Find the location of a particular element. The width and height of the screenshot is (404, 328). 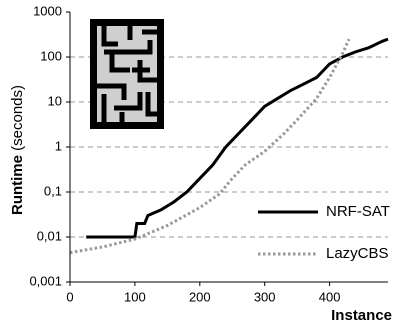

y-axis-label: Runtime (seconds) is located at coordinates (17, 150).